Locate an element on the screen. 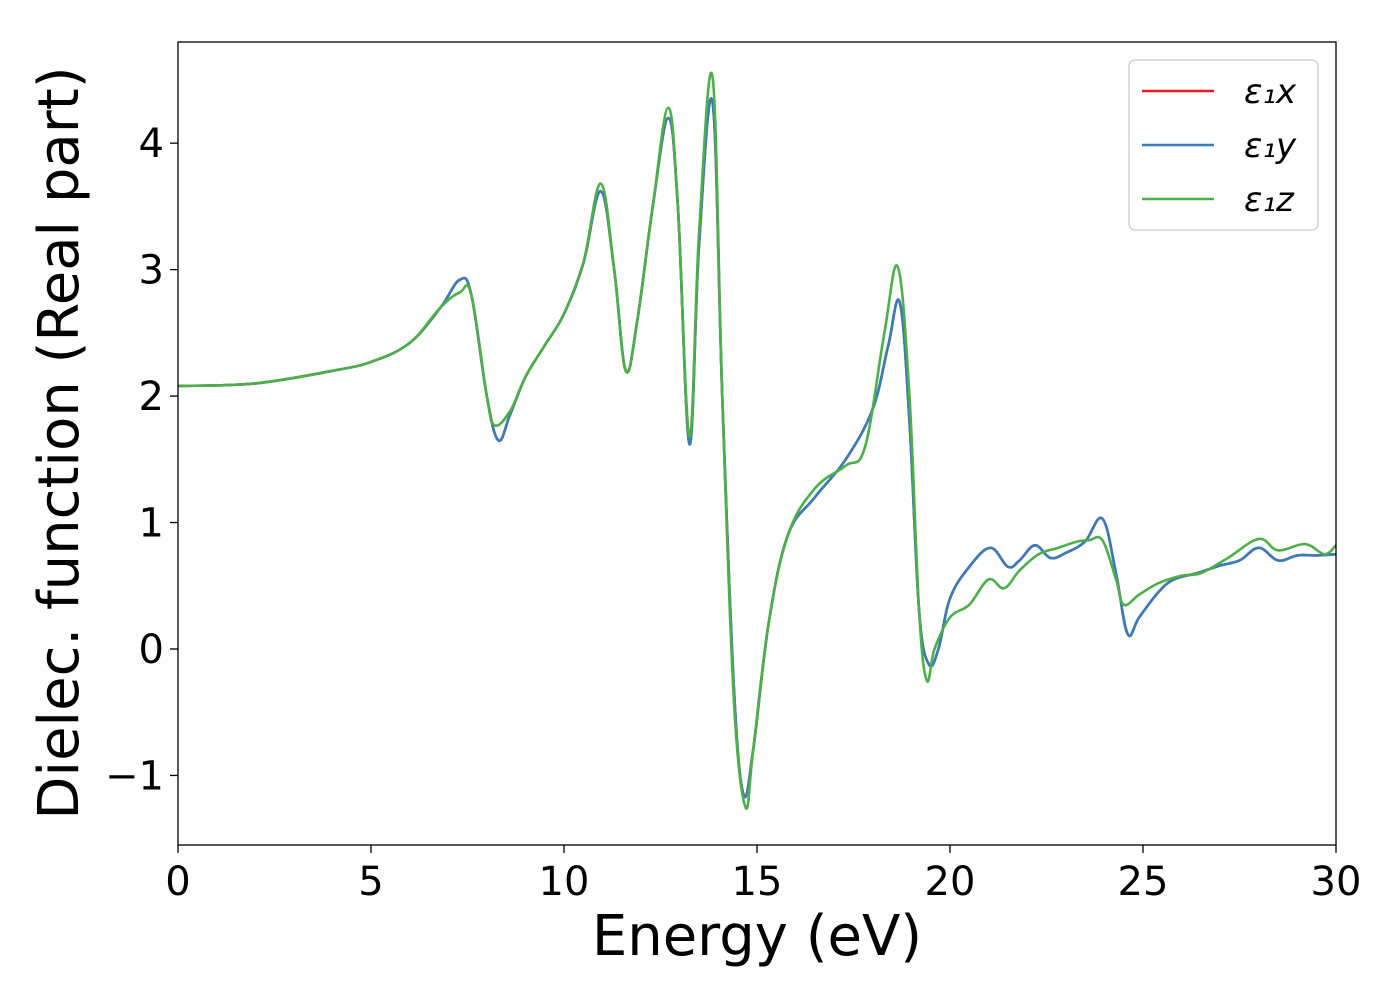  legend-label-ε1z: ε₁z is located at coordinates (1269, 200).